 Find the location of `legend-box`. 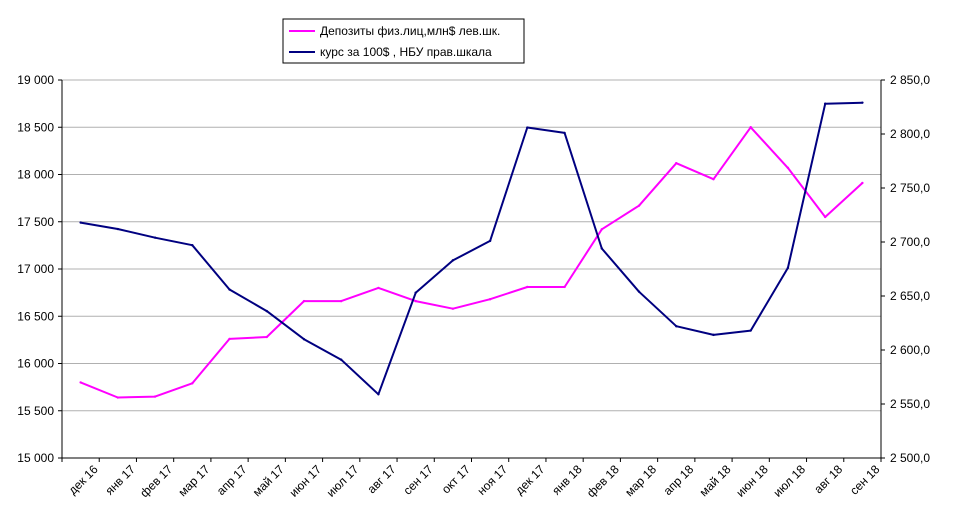

legend-box is located at coordinates (403, 41).